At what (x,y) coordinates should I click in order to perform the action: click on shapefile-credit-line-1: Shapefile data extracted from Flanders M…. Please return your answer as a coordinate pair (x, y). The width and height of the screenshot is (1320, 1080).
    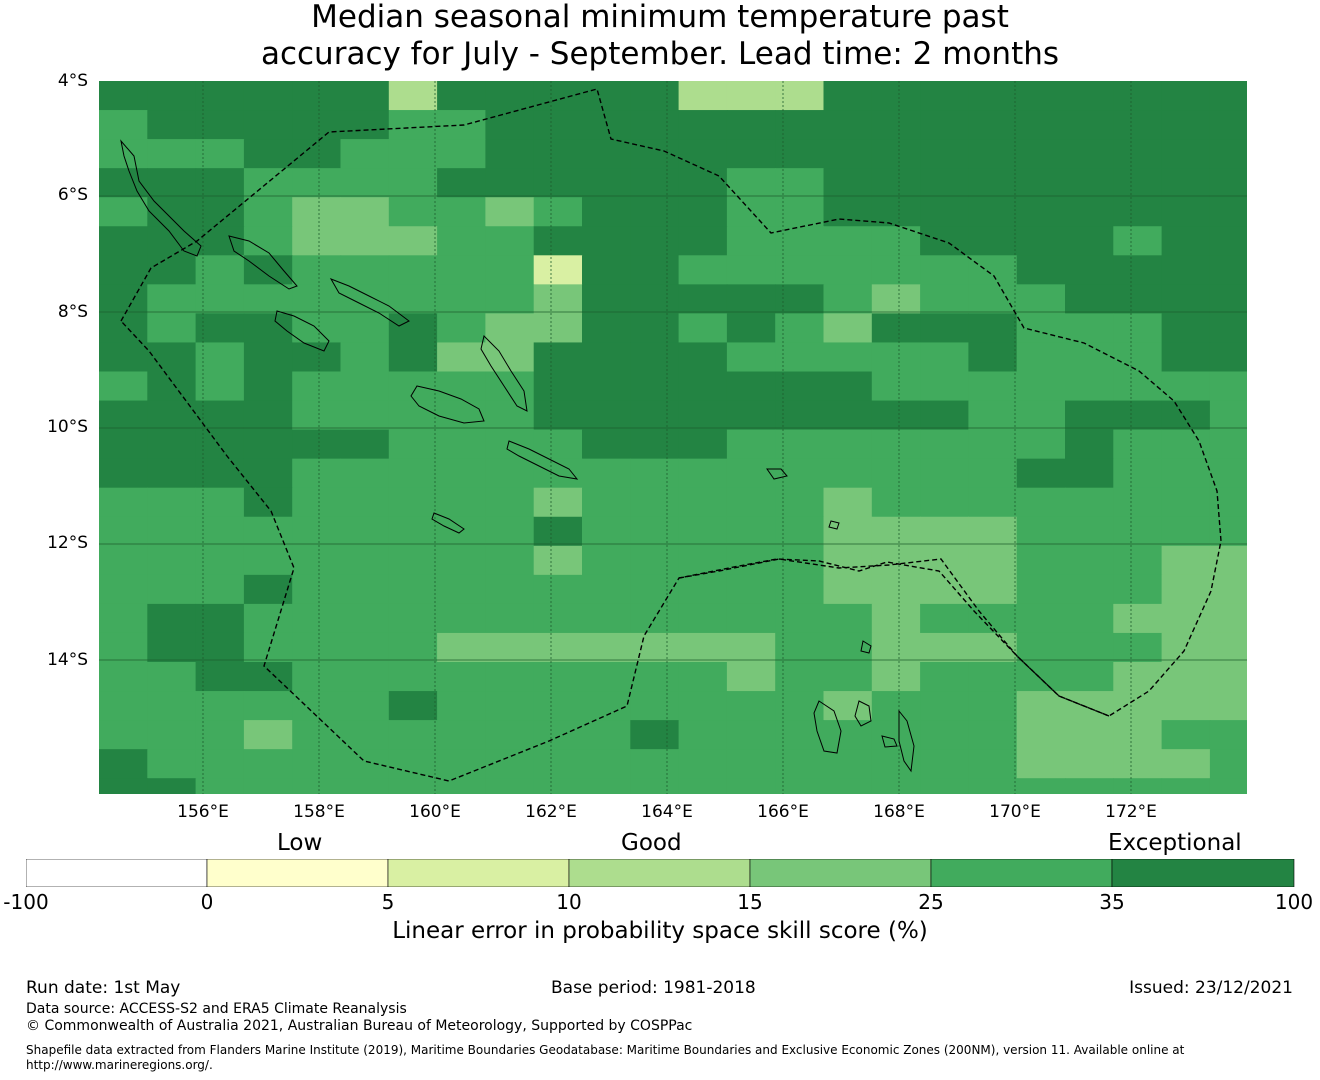
    Looking at the image, I should click on (605, 1050).